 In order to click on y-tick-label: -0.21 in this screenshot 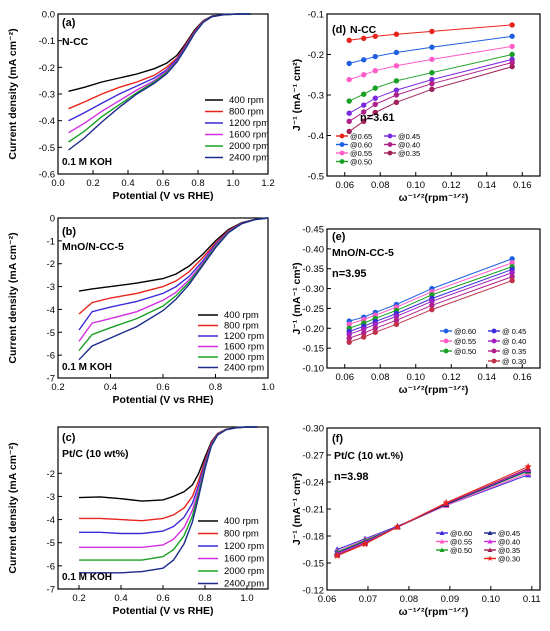, I will do `click(313, 510)`.